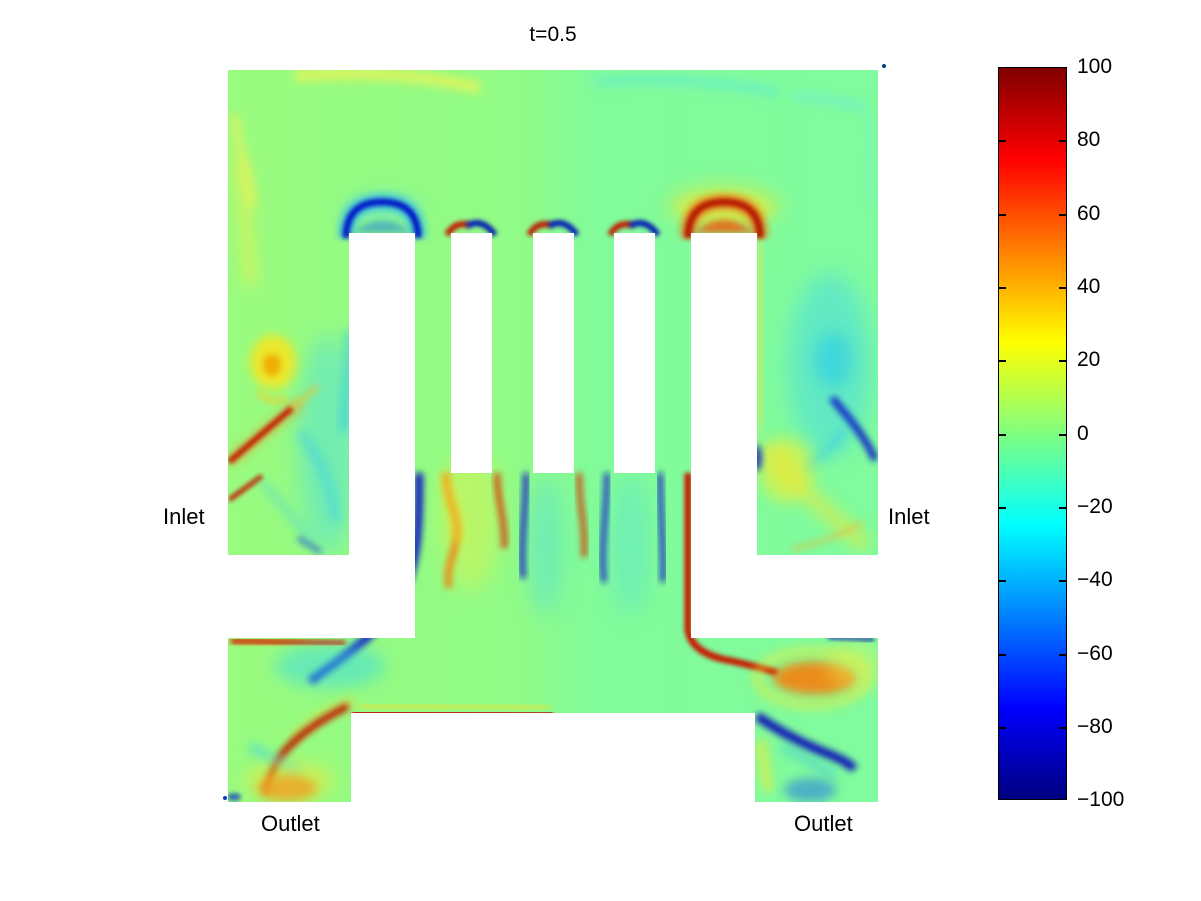  I want to click on stray-dot-top-right, so click(884, 66).